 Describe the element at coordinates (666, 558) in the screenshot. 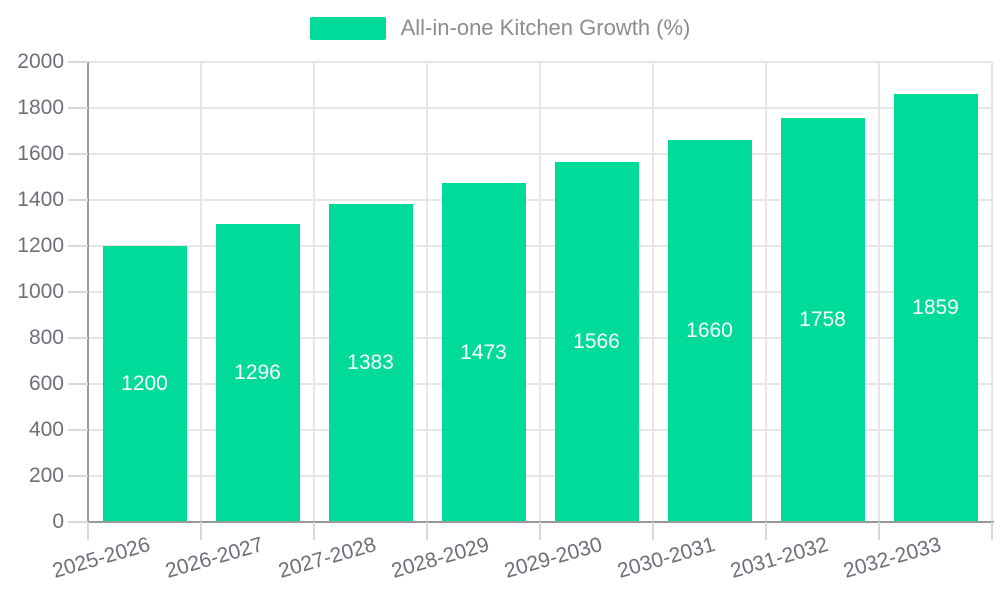

I see `x-category-label: 2030-2031` at that location.